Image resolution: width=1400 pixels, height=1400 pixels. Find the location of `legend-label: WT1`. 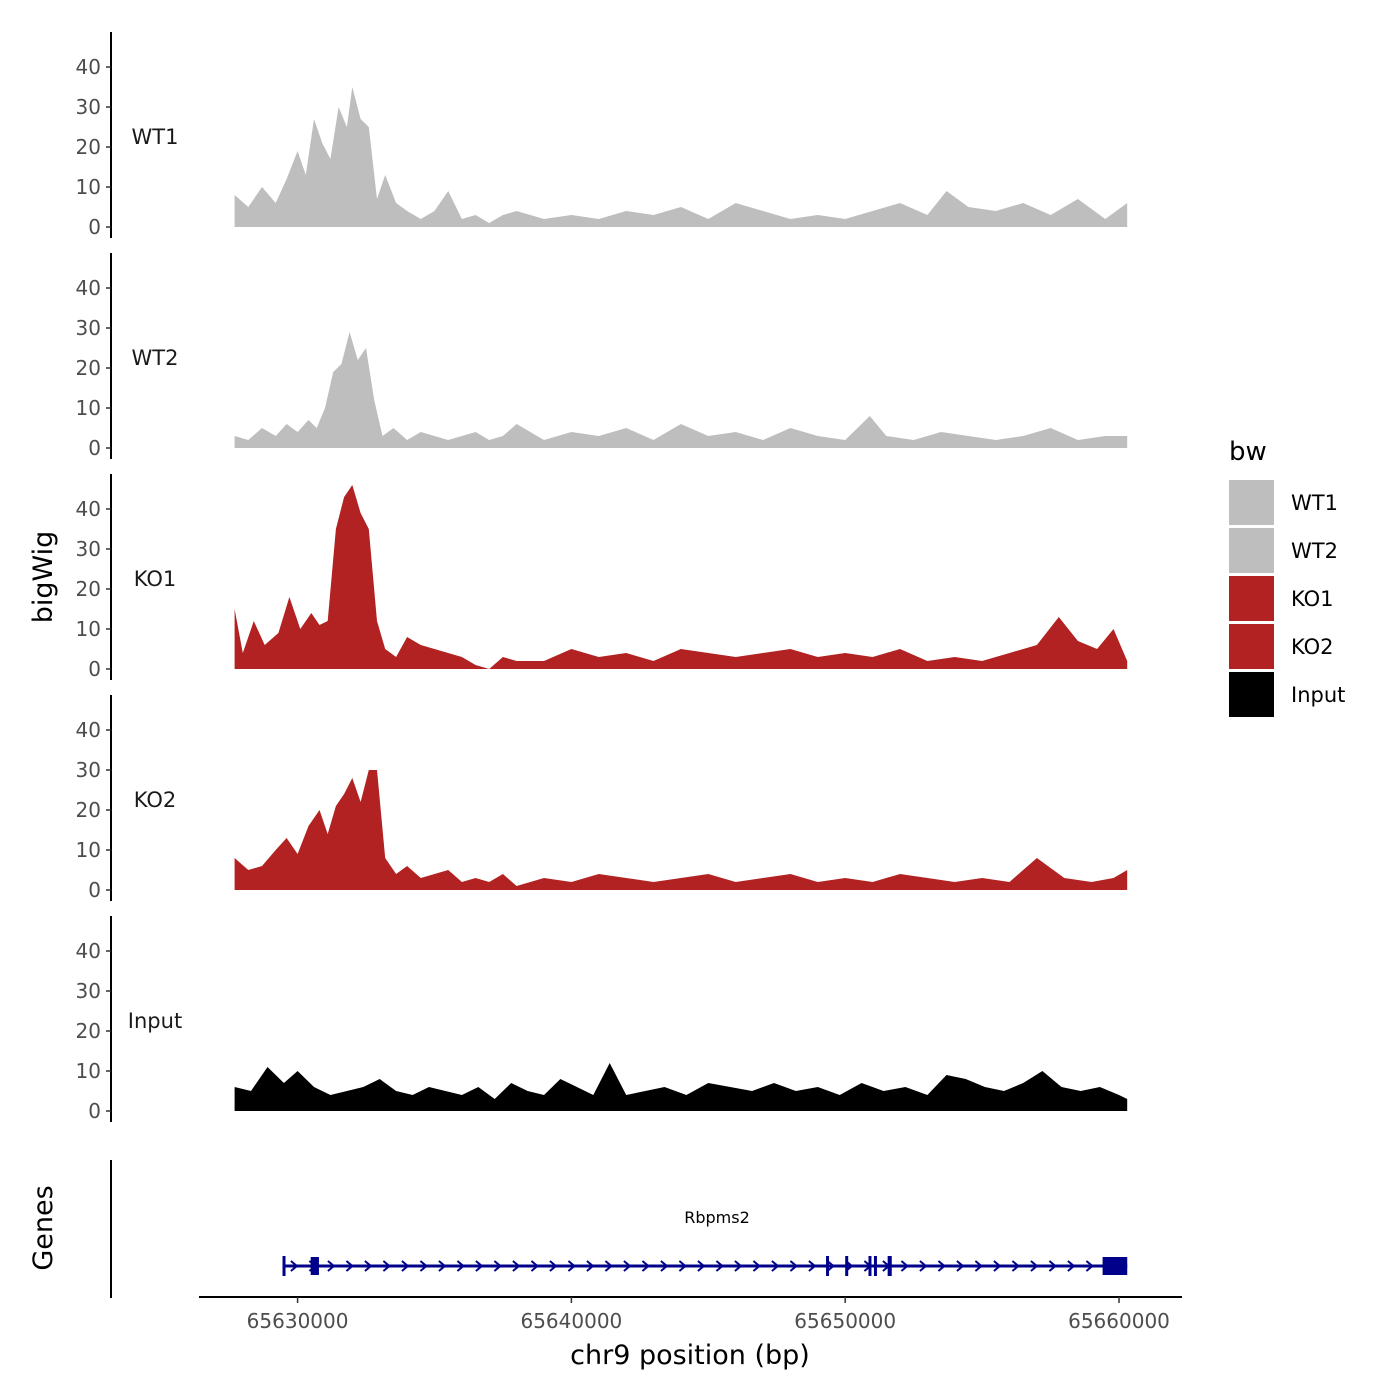

legend-label: WT1 is located at coordinates (1314, 503).